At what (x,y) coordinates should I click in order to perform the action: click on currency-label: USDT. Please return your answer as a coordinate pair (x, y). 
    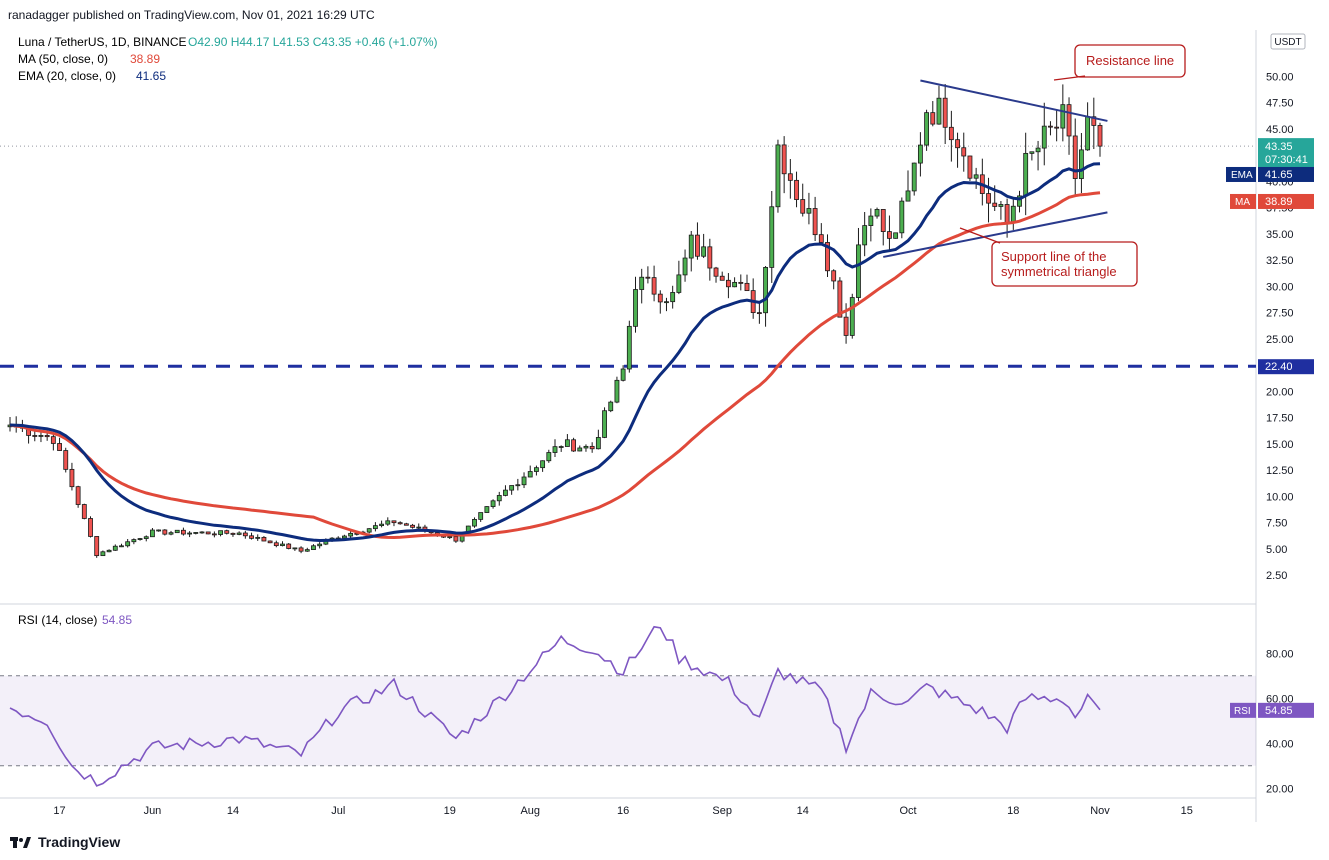
    Looking at the image, I should click on (1287, 42).